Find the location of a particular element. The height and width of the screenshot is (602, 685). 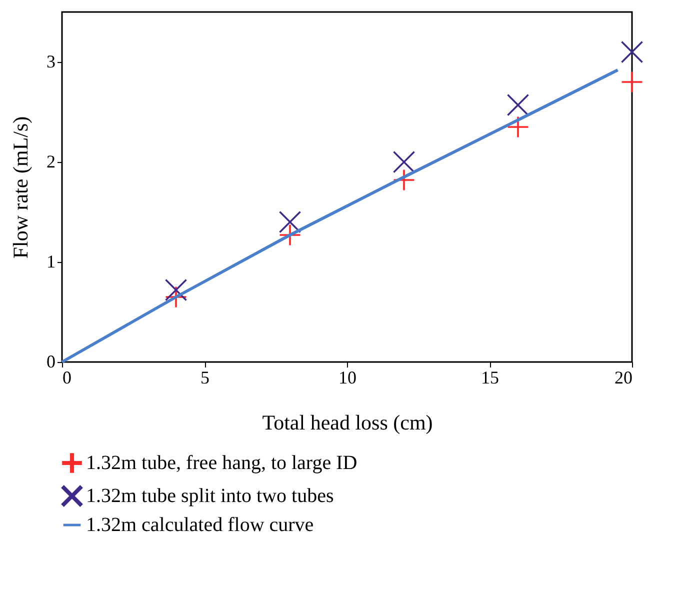

y-tick-label: 2 is located at coordinates (51, 162).